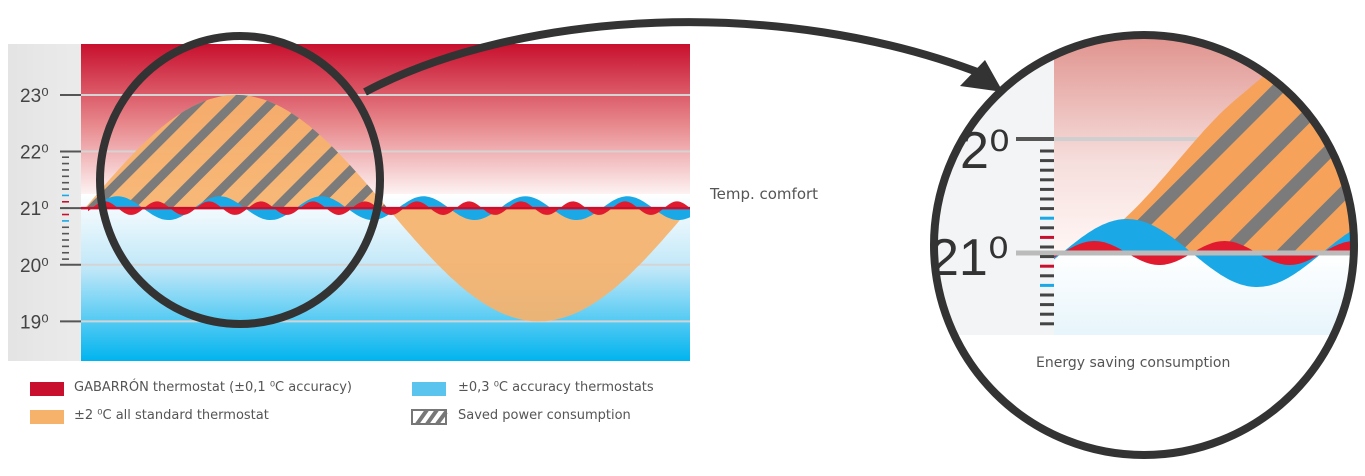 The width and height of the screenshot is (1365, 476). Describe the element at coordinates (969, 258) in the screenshot. I see `zoom-tick-label-21: 21⁰` at that location.